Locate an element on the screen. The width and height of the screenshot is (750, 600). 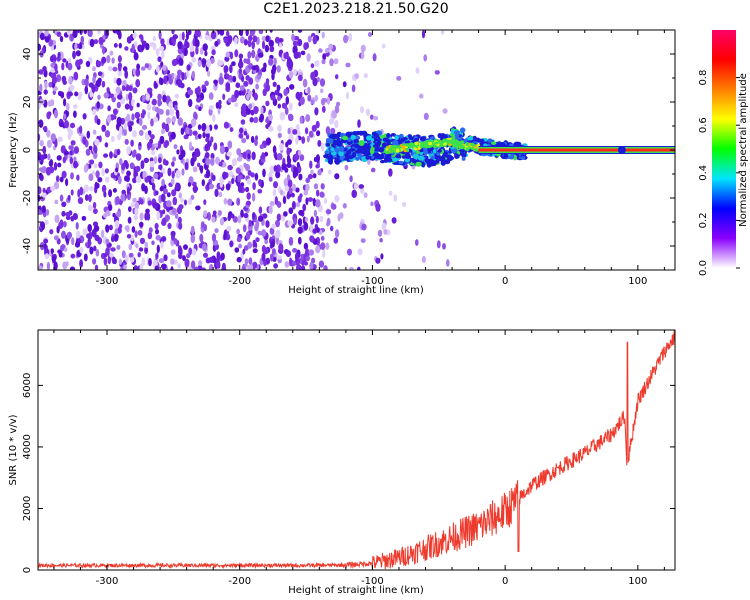
x-tick-label: 0 is located at coordinates (505, 581).